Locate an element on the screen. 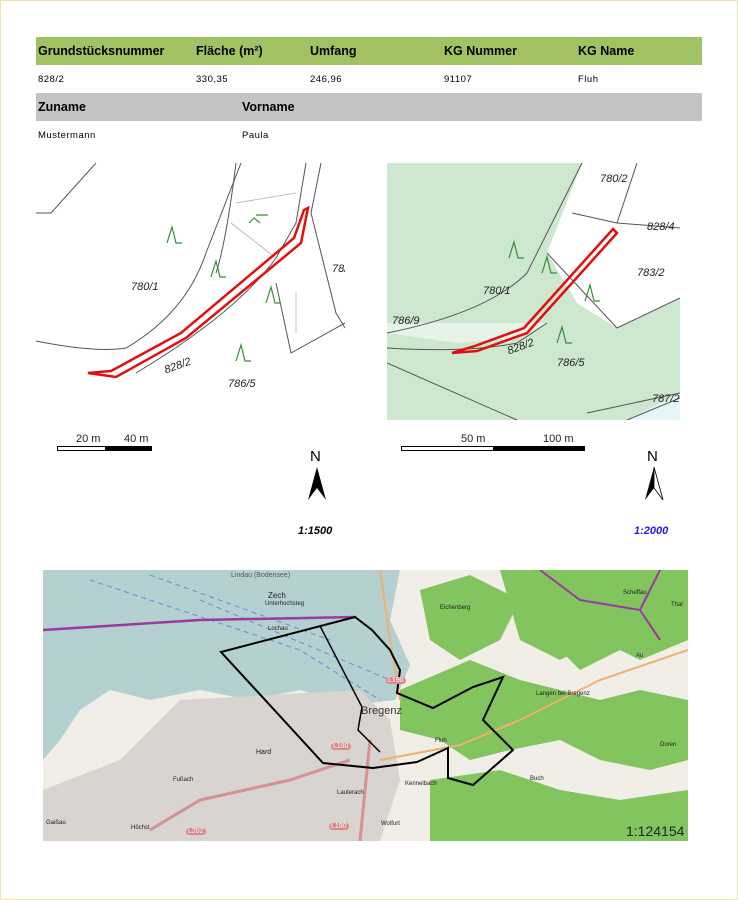 The image size is (738, 900). parcel-label: 828/4 is located at coordinates (661, 227).